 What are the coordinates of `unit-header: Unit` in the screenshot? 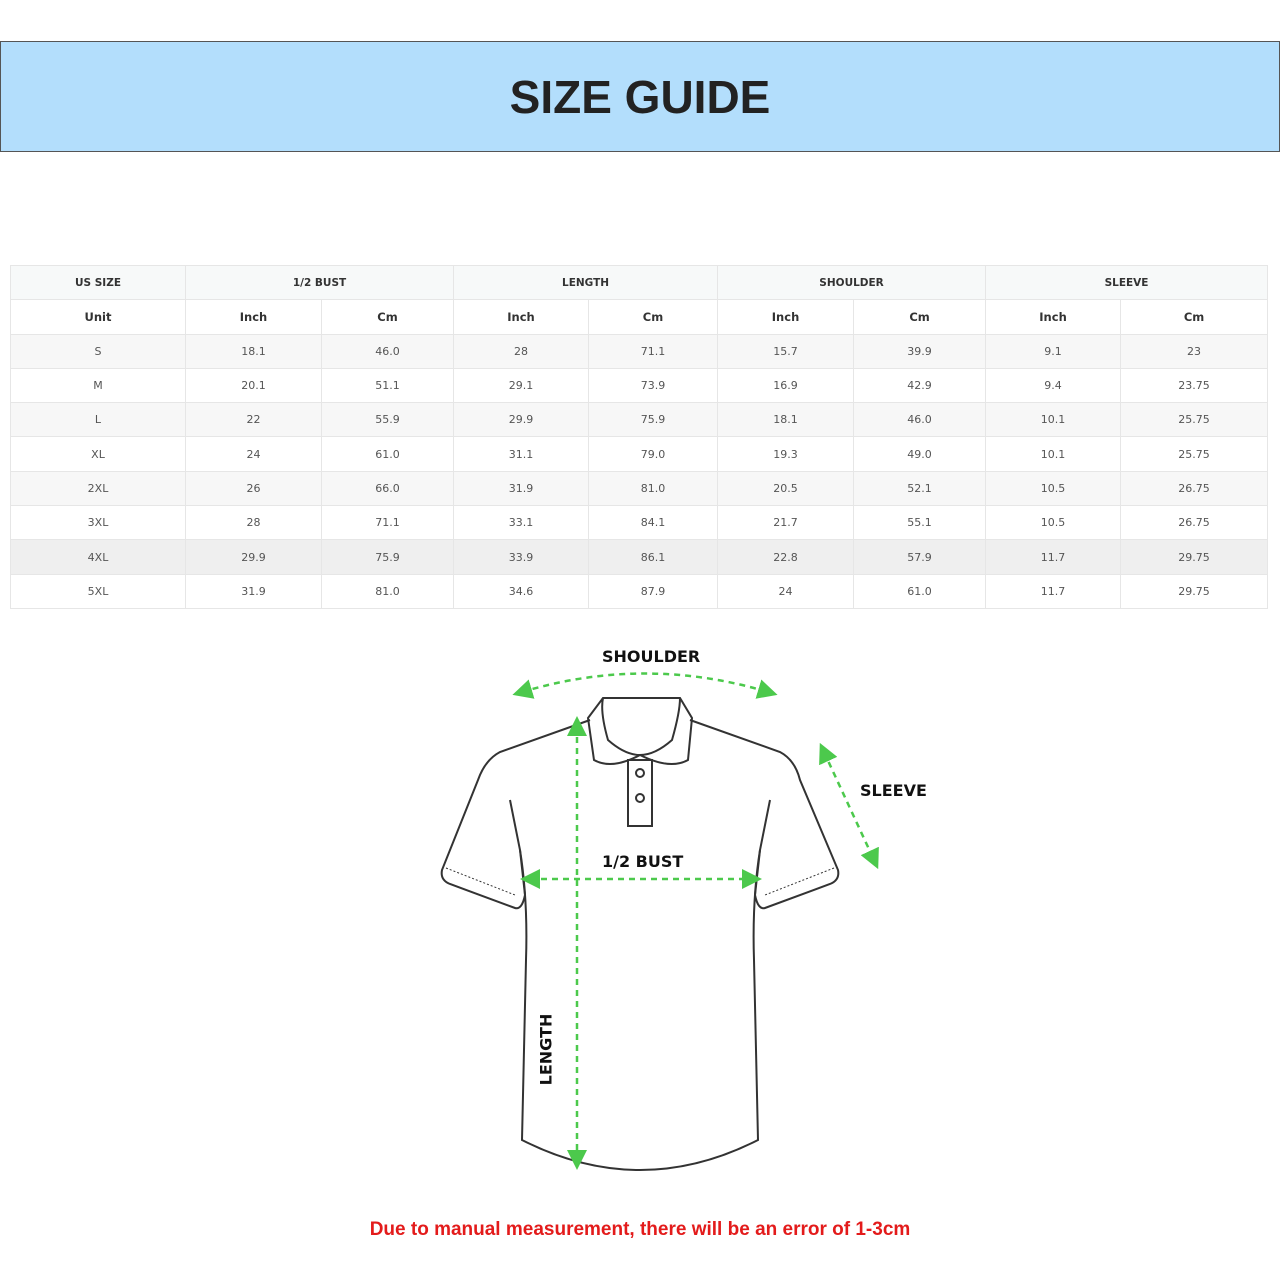 It's located at (98, 317).